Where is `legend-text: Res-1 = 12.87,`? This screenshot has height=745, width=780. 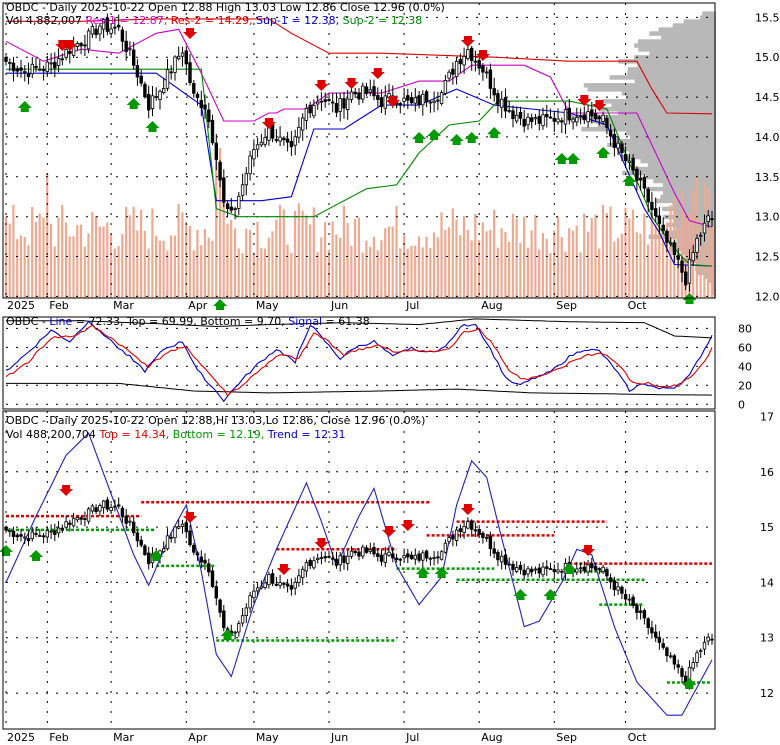
legend-text: Res-1 = 12.87, is located at coordinates (127, 20).